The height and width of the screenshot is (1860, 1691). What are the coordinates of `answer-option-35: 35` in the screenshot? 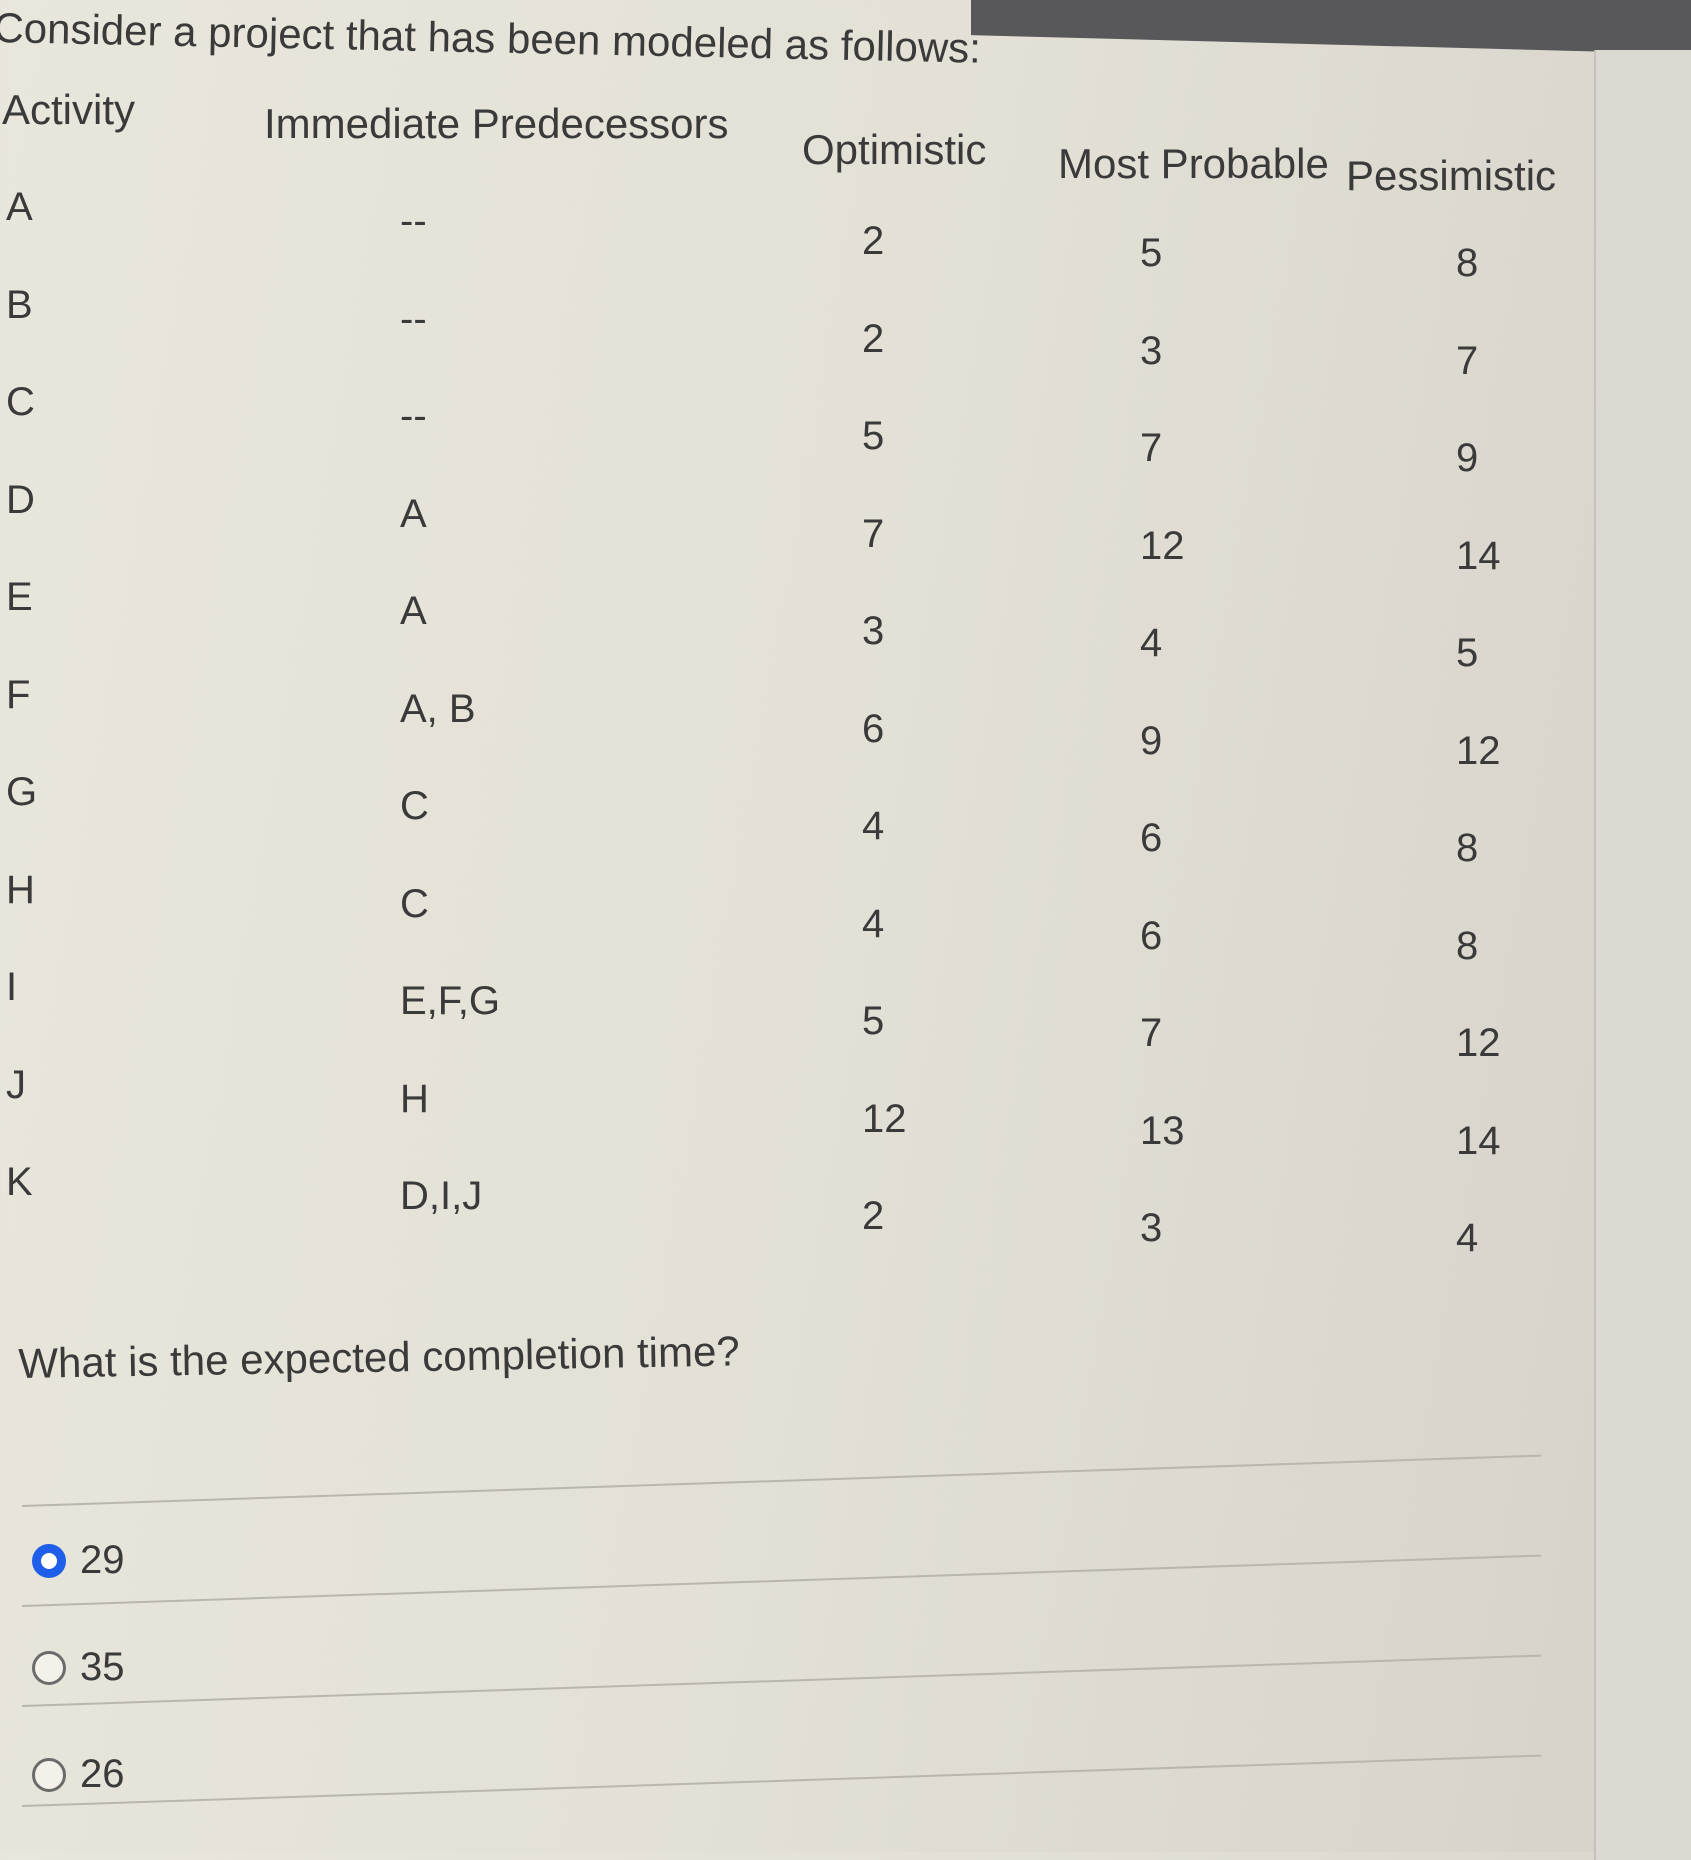 It's located at (78, 1667).